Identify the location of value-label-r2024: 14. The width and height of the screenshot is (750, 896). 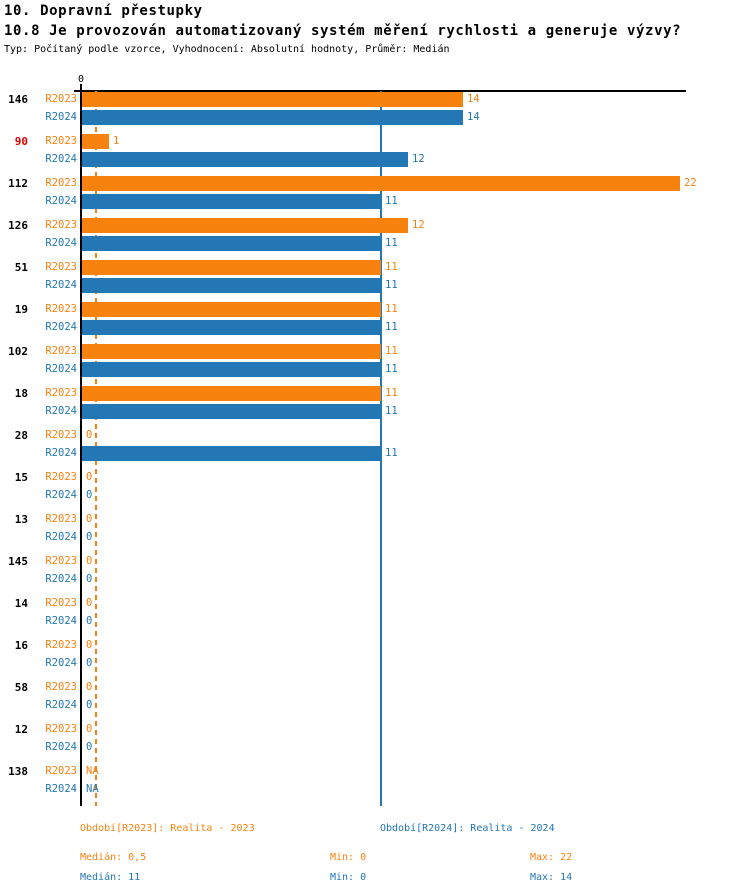
(473, 117).